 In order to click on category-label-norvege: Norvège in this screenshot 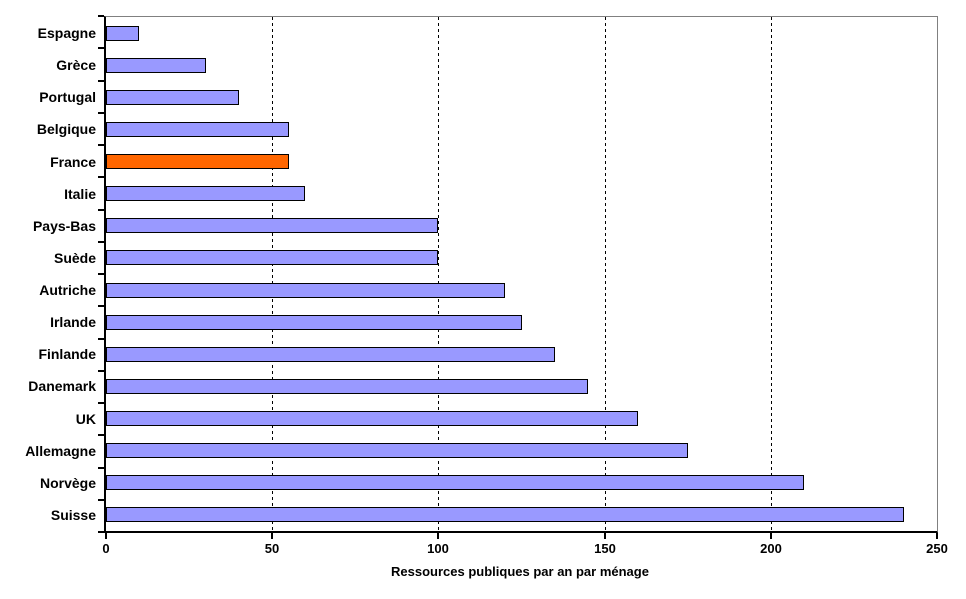, I will do `click(67, 482)`.